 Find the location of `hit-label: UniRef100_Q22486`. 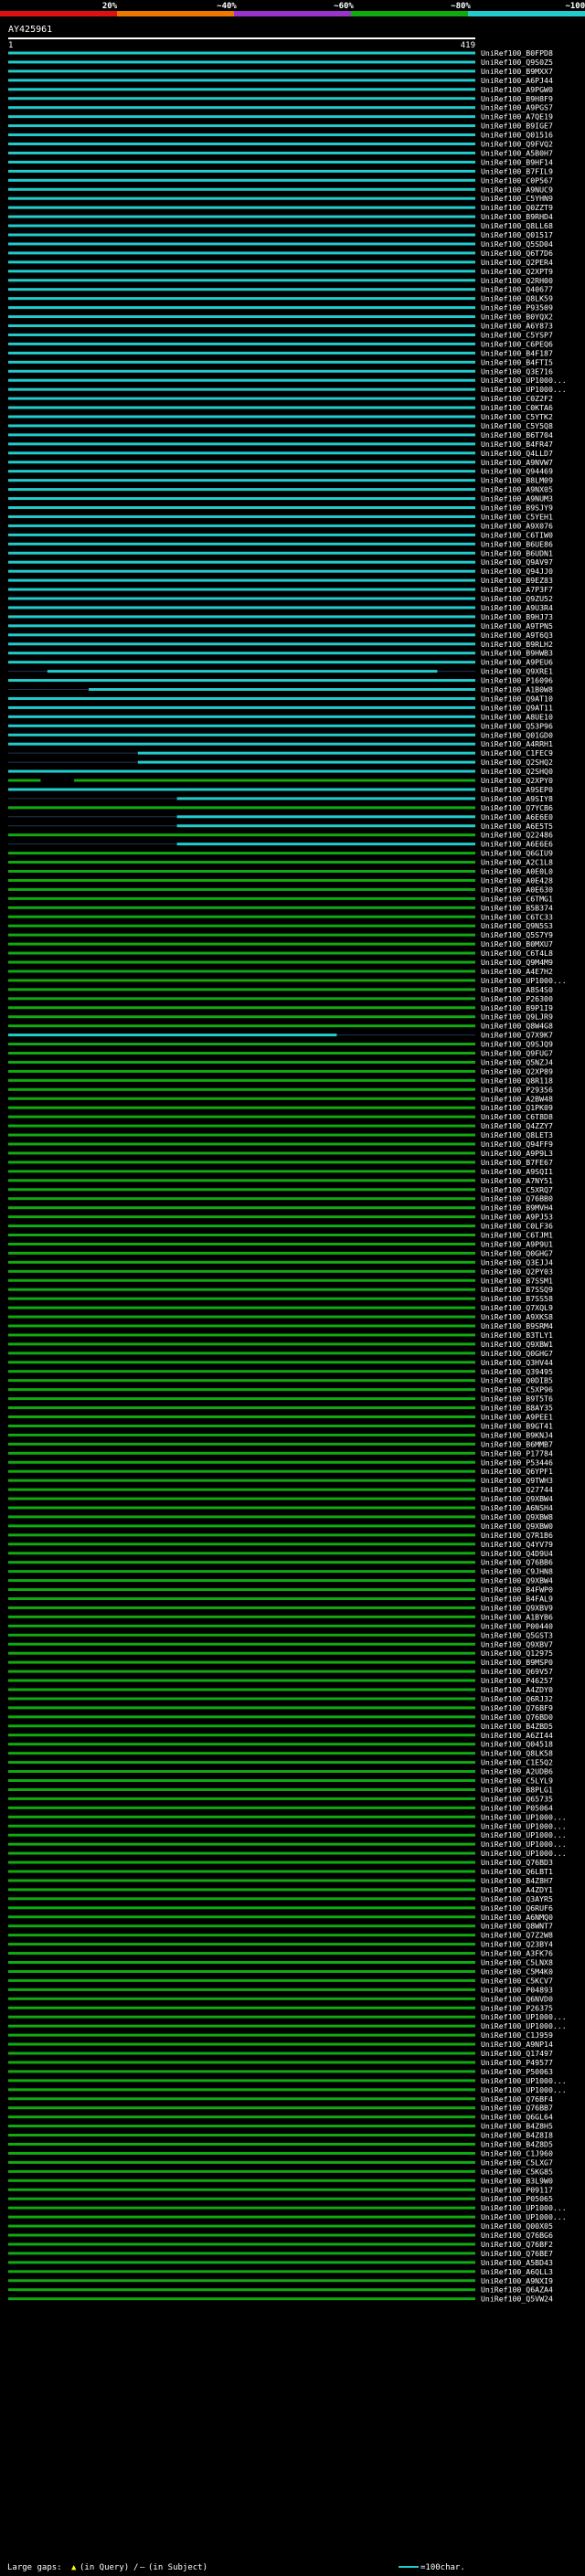

hit-label: UniRef100_Q22486 is located at coordinates (517, 835).